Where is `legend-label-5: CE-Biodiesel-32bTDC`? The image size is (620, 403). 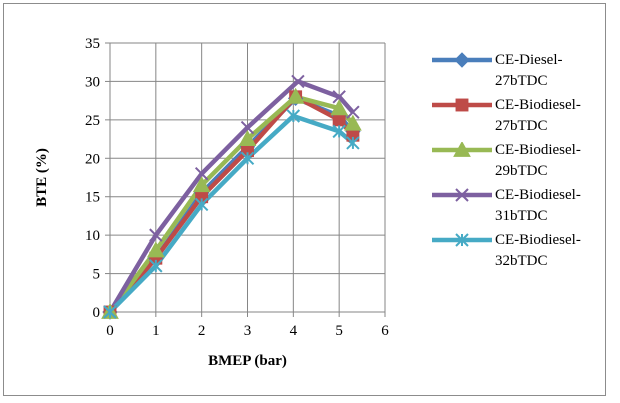 legend-label-5: CE-Biodiesel-32bTDC is located at coordinates (538, 250).